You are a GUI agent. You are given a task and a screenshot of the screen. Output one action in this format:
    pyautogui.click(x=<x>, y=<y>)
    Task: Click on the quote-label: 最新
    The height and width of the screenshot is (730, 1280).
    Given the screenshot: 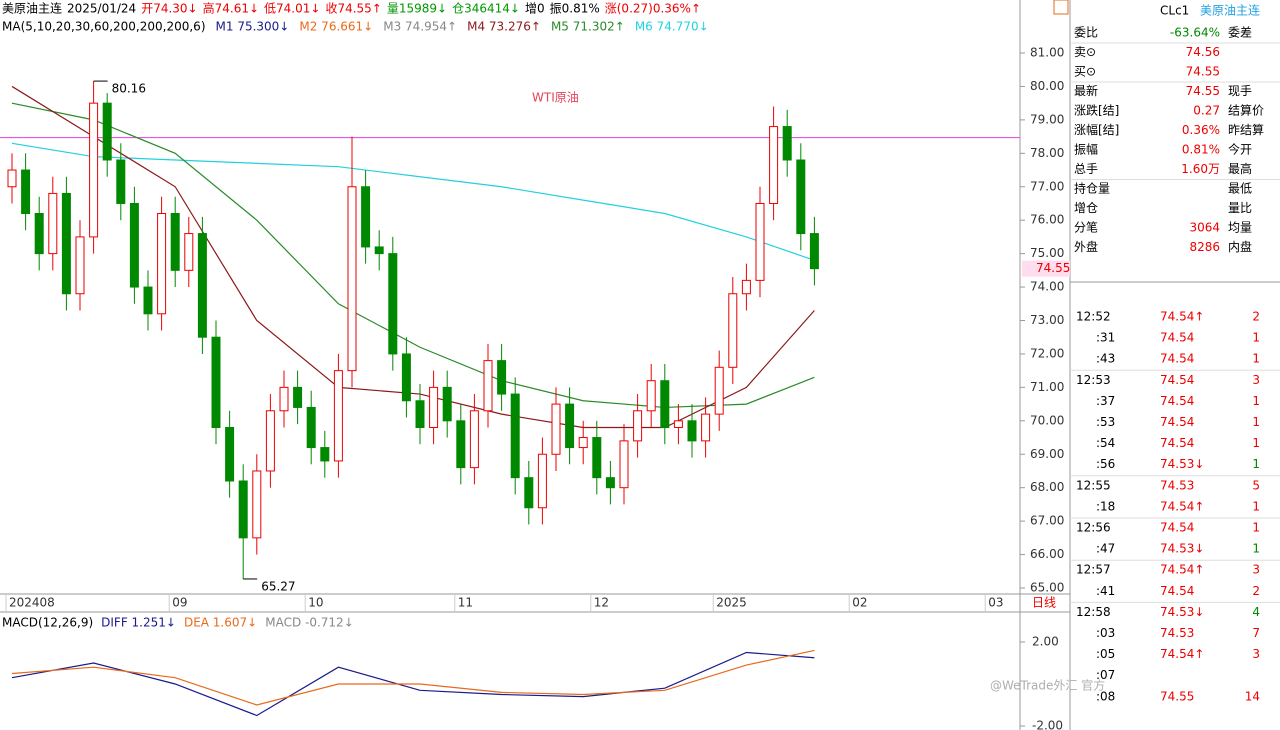 What is the action you would take?
    pyautogui.click(x=1086, y=90)
    